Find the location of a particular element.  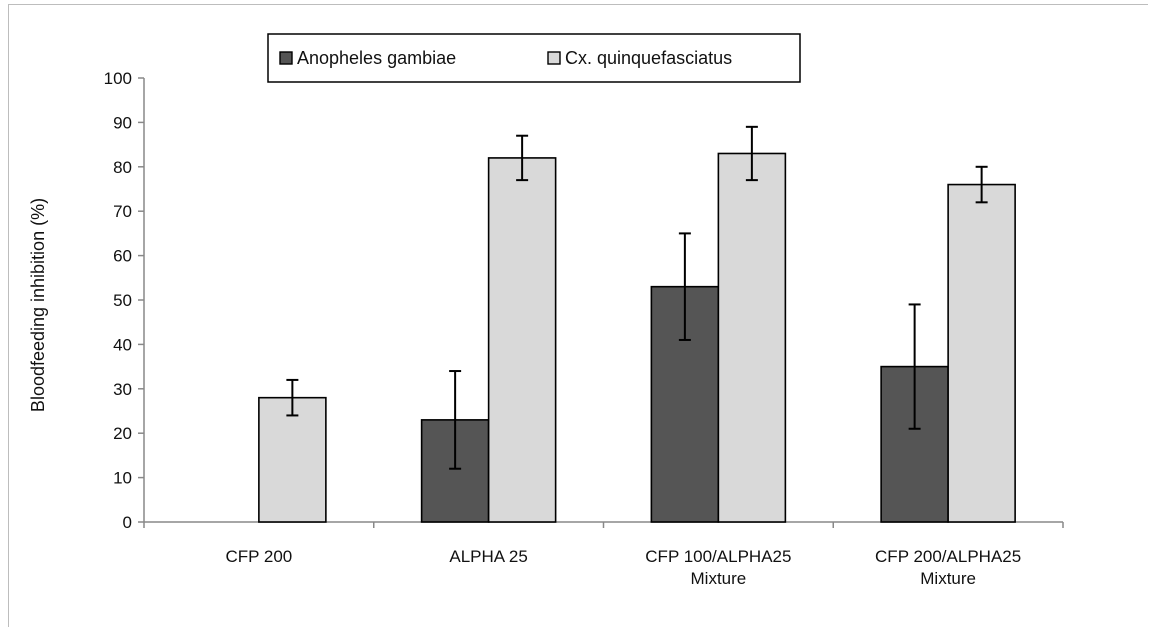

y-axis: 0 10 20 30 40 50 60 70 80 90 100 is located at coordinates (124, 300).